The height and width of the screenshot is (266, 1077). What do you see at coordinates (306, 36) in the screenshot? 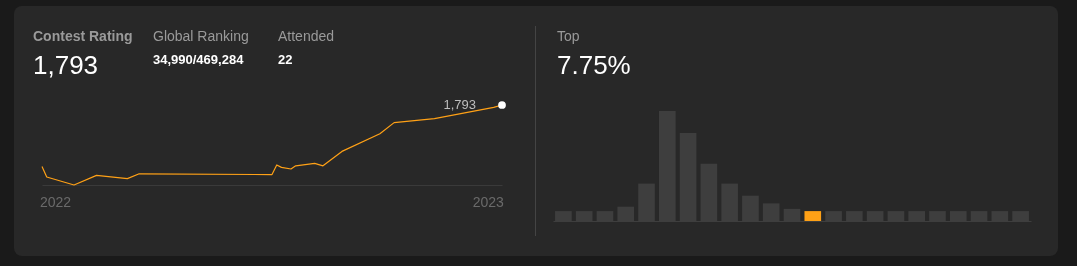
I see `text: Attended` at bounding box center [306, 36].